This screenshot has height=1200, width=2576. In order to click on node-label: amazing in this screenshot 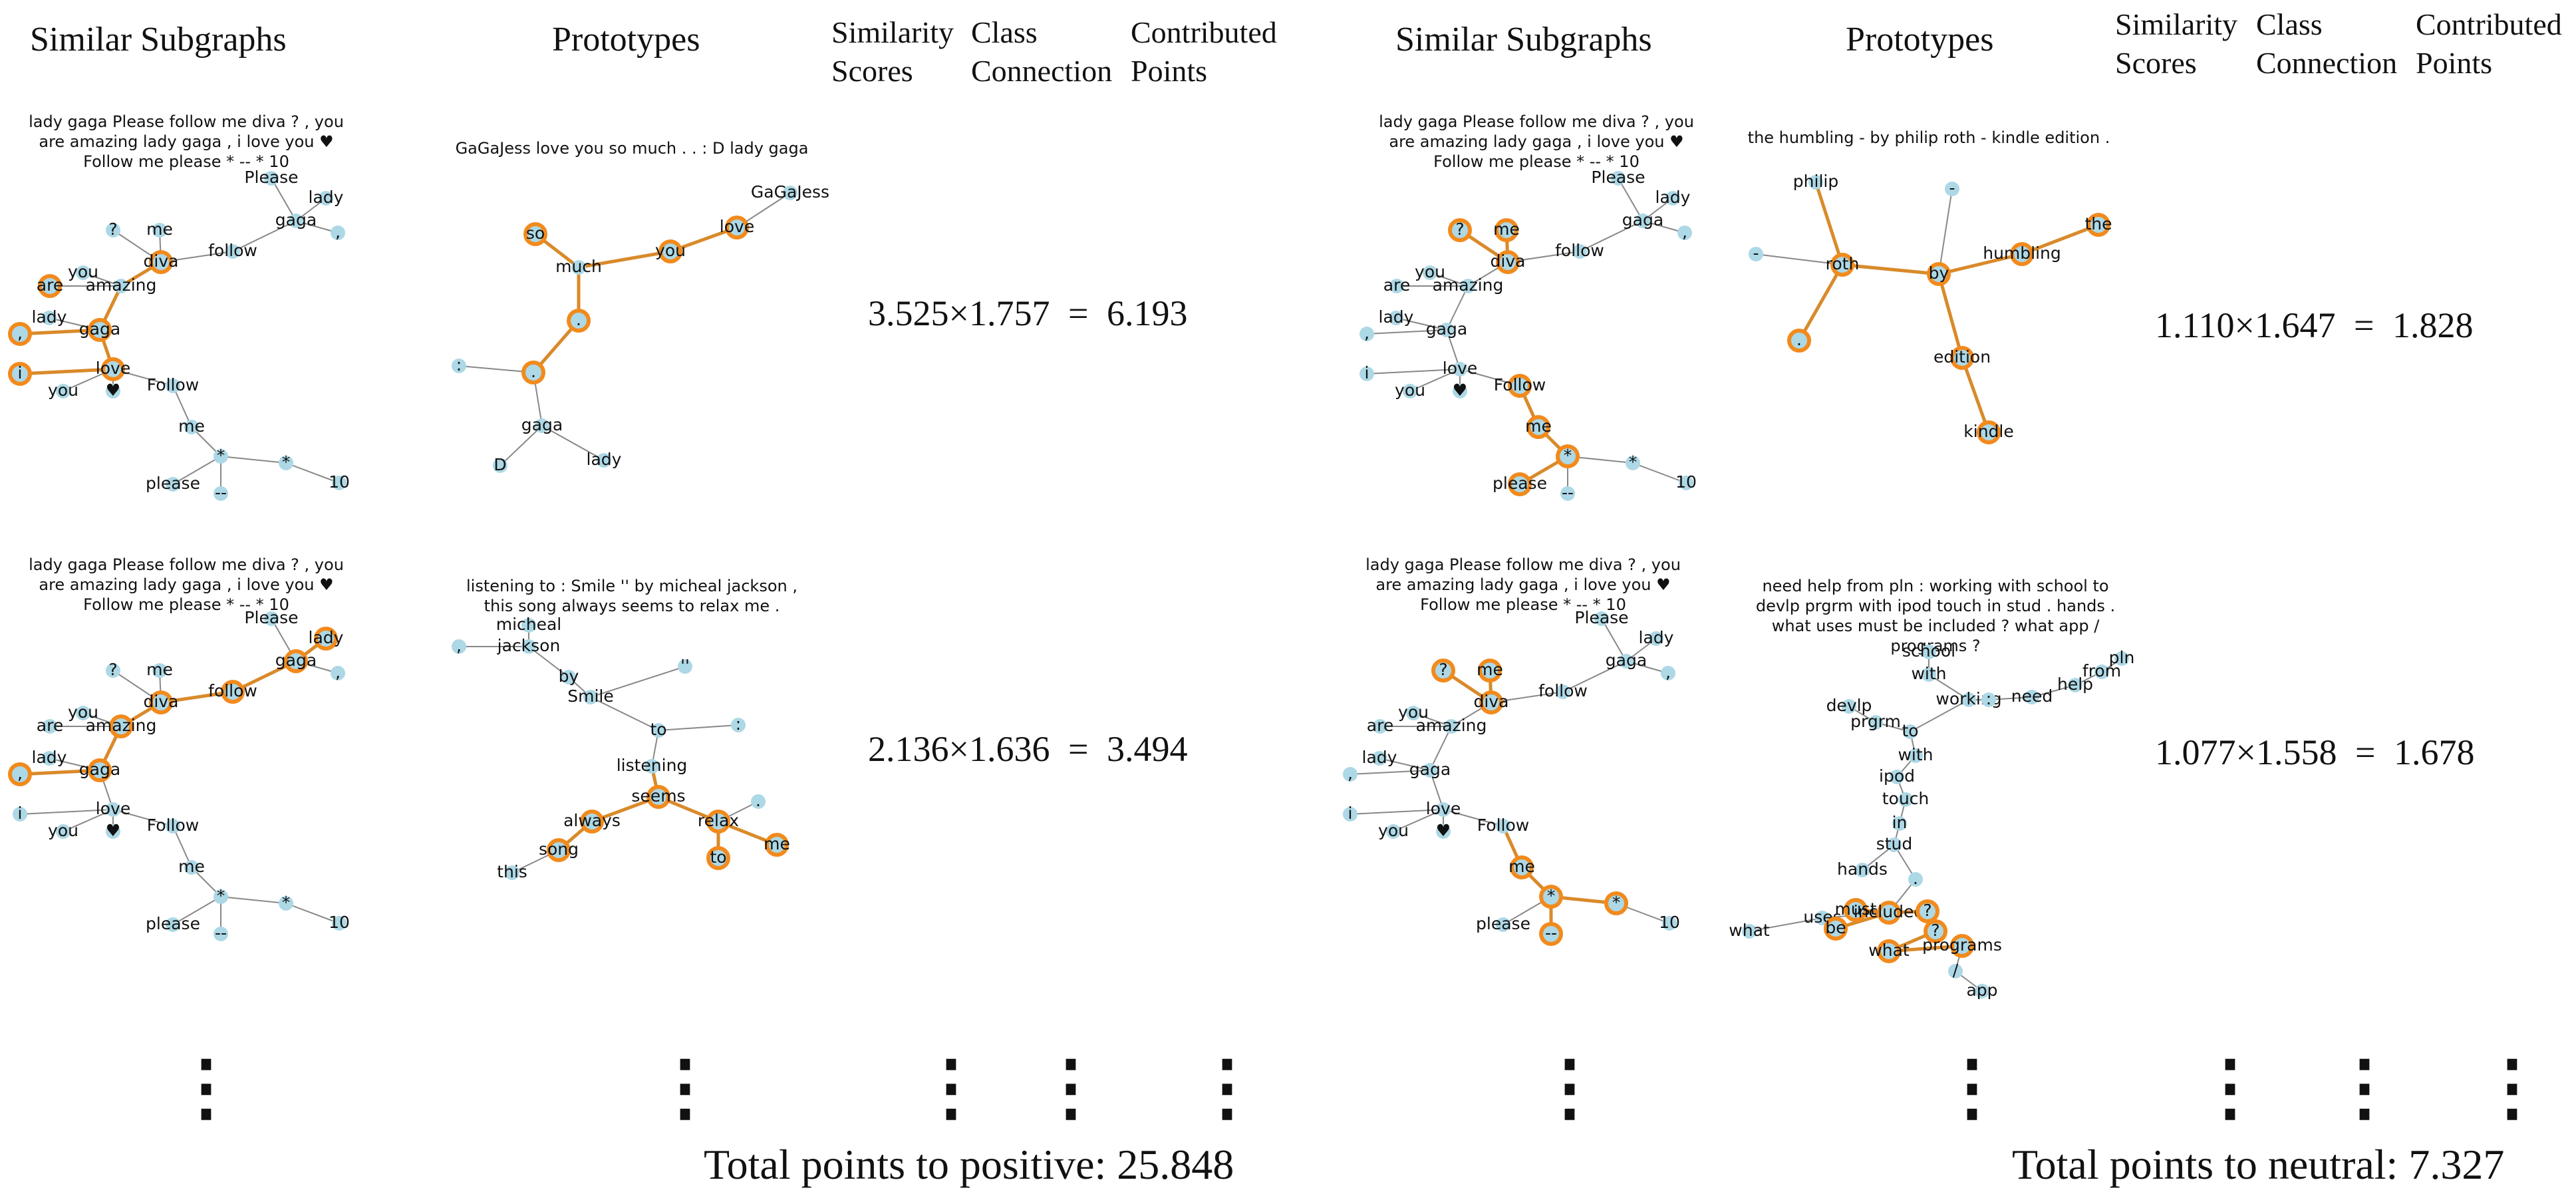, I will do `click(1469, 285)`.